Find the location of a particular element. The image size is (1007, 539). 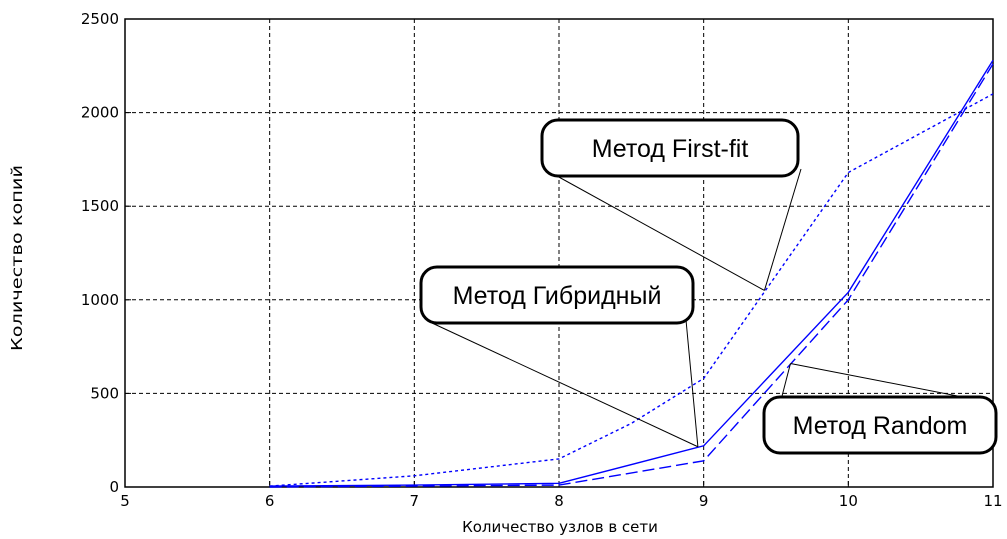

y-tick-label: 2500 is located at coordinates (100, 19).